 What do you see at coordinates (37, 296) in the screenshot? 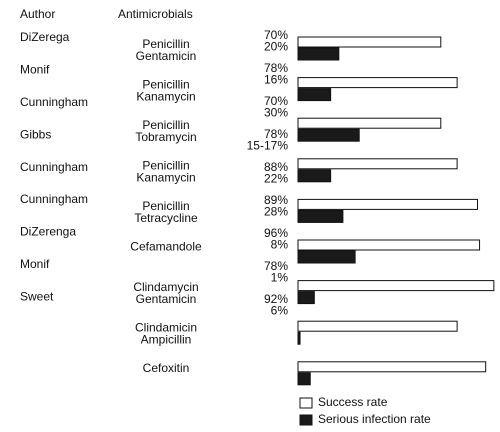
I see `author-label: Sweet` at bounding box center [37, 296].